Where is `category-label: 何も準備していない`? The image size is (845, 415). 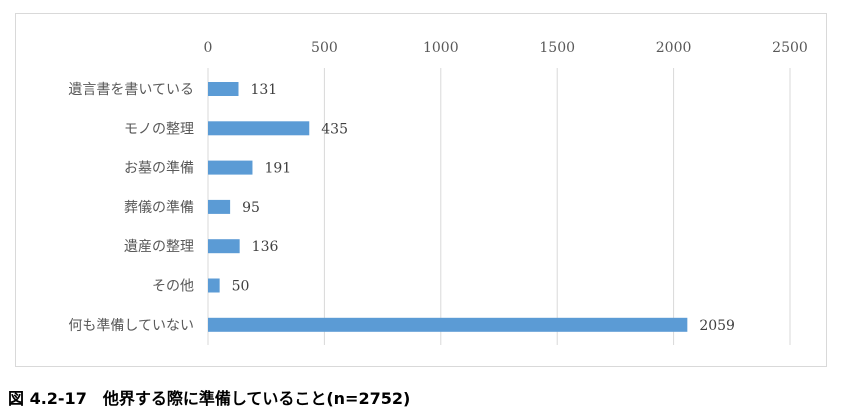 category-label: 何も準備していない is located at coordinates (131, 326).